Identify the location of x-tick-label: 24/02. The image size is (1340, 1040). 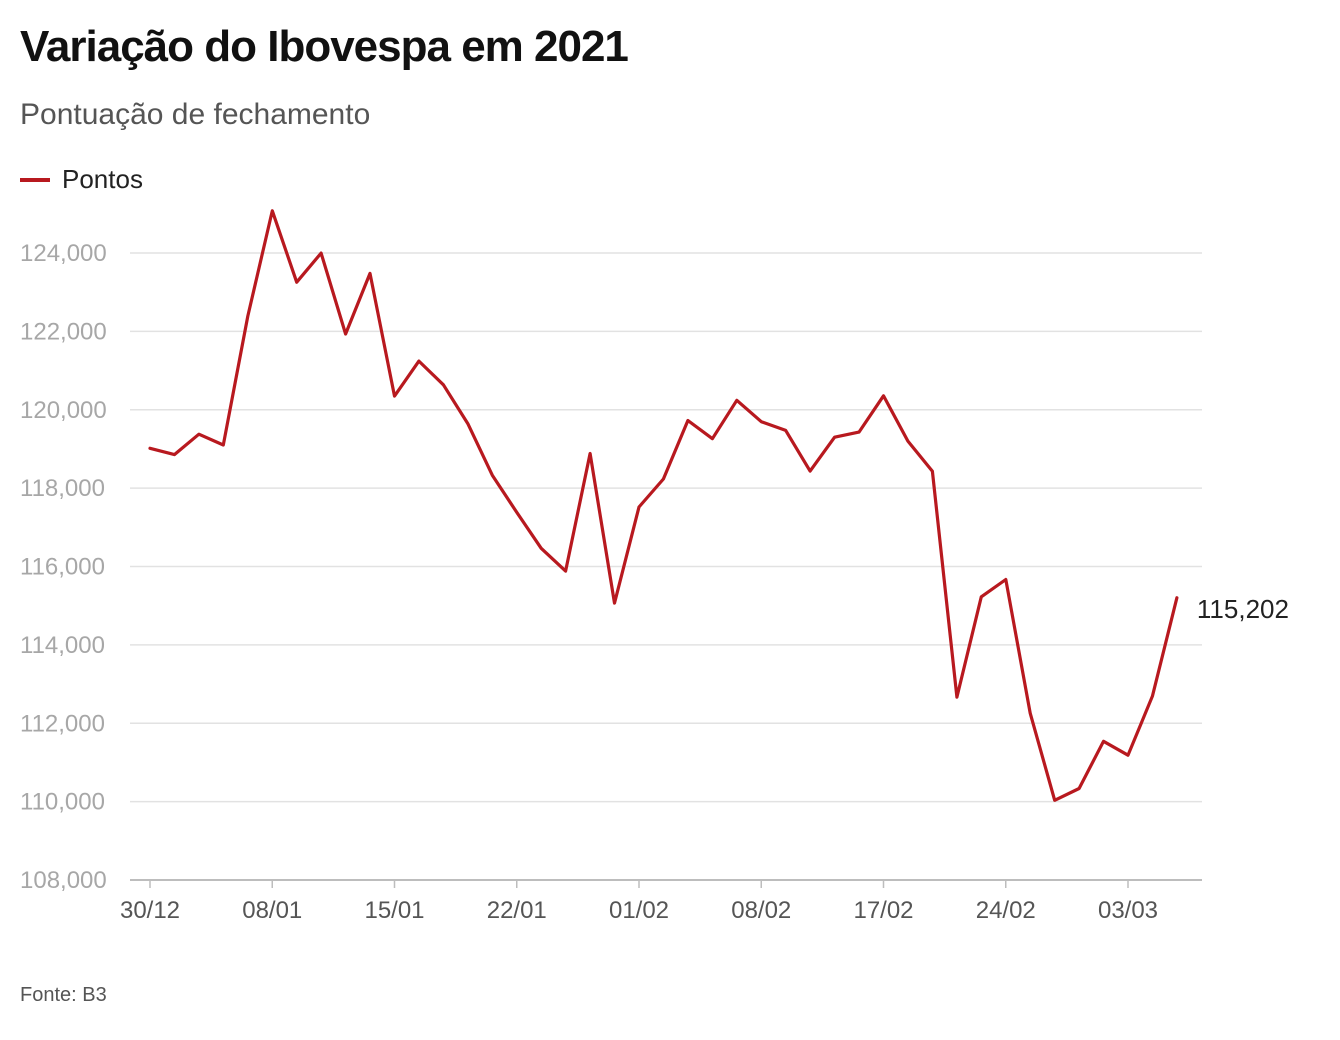
(1006, 910).